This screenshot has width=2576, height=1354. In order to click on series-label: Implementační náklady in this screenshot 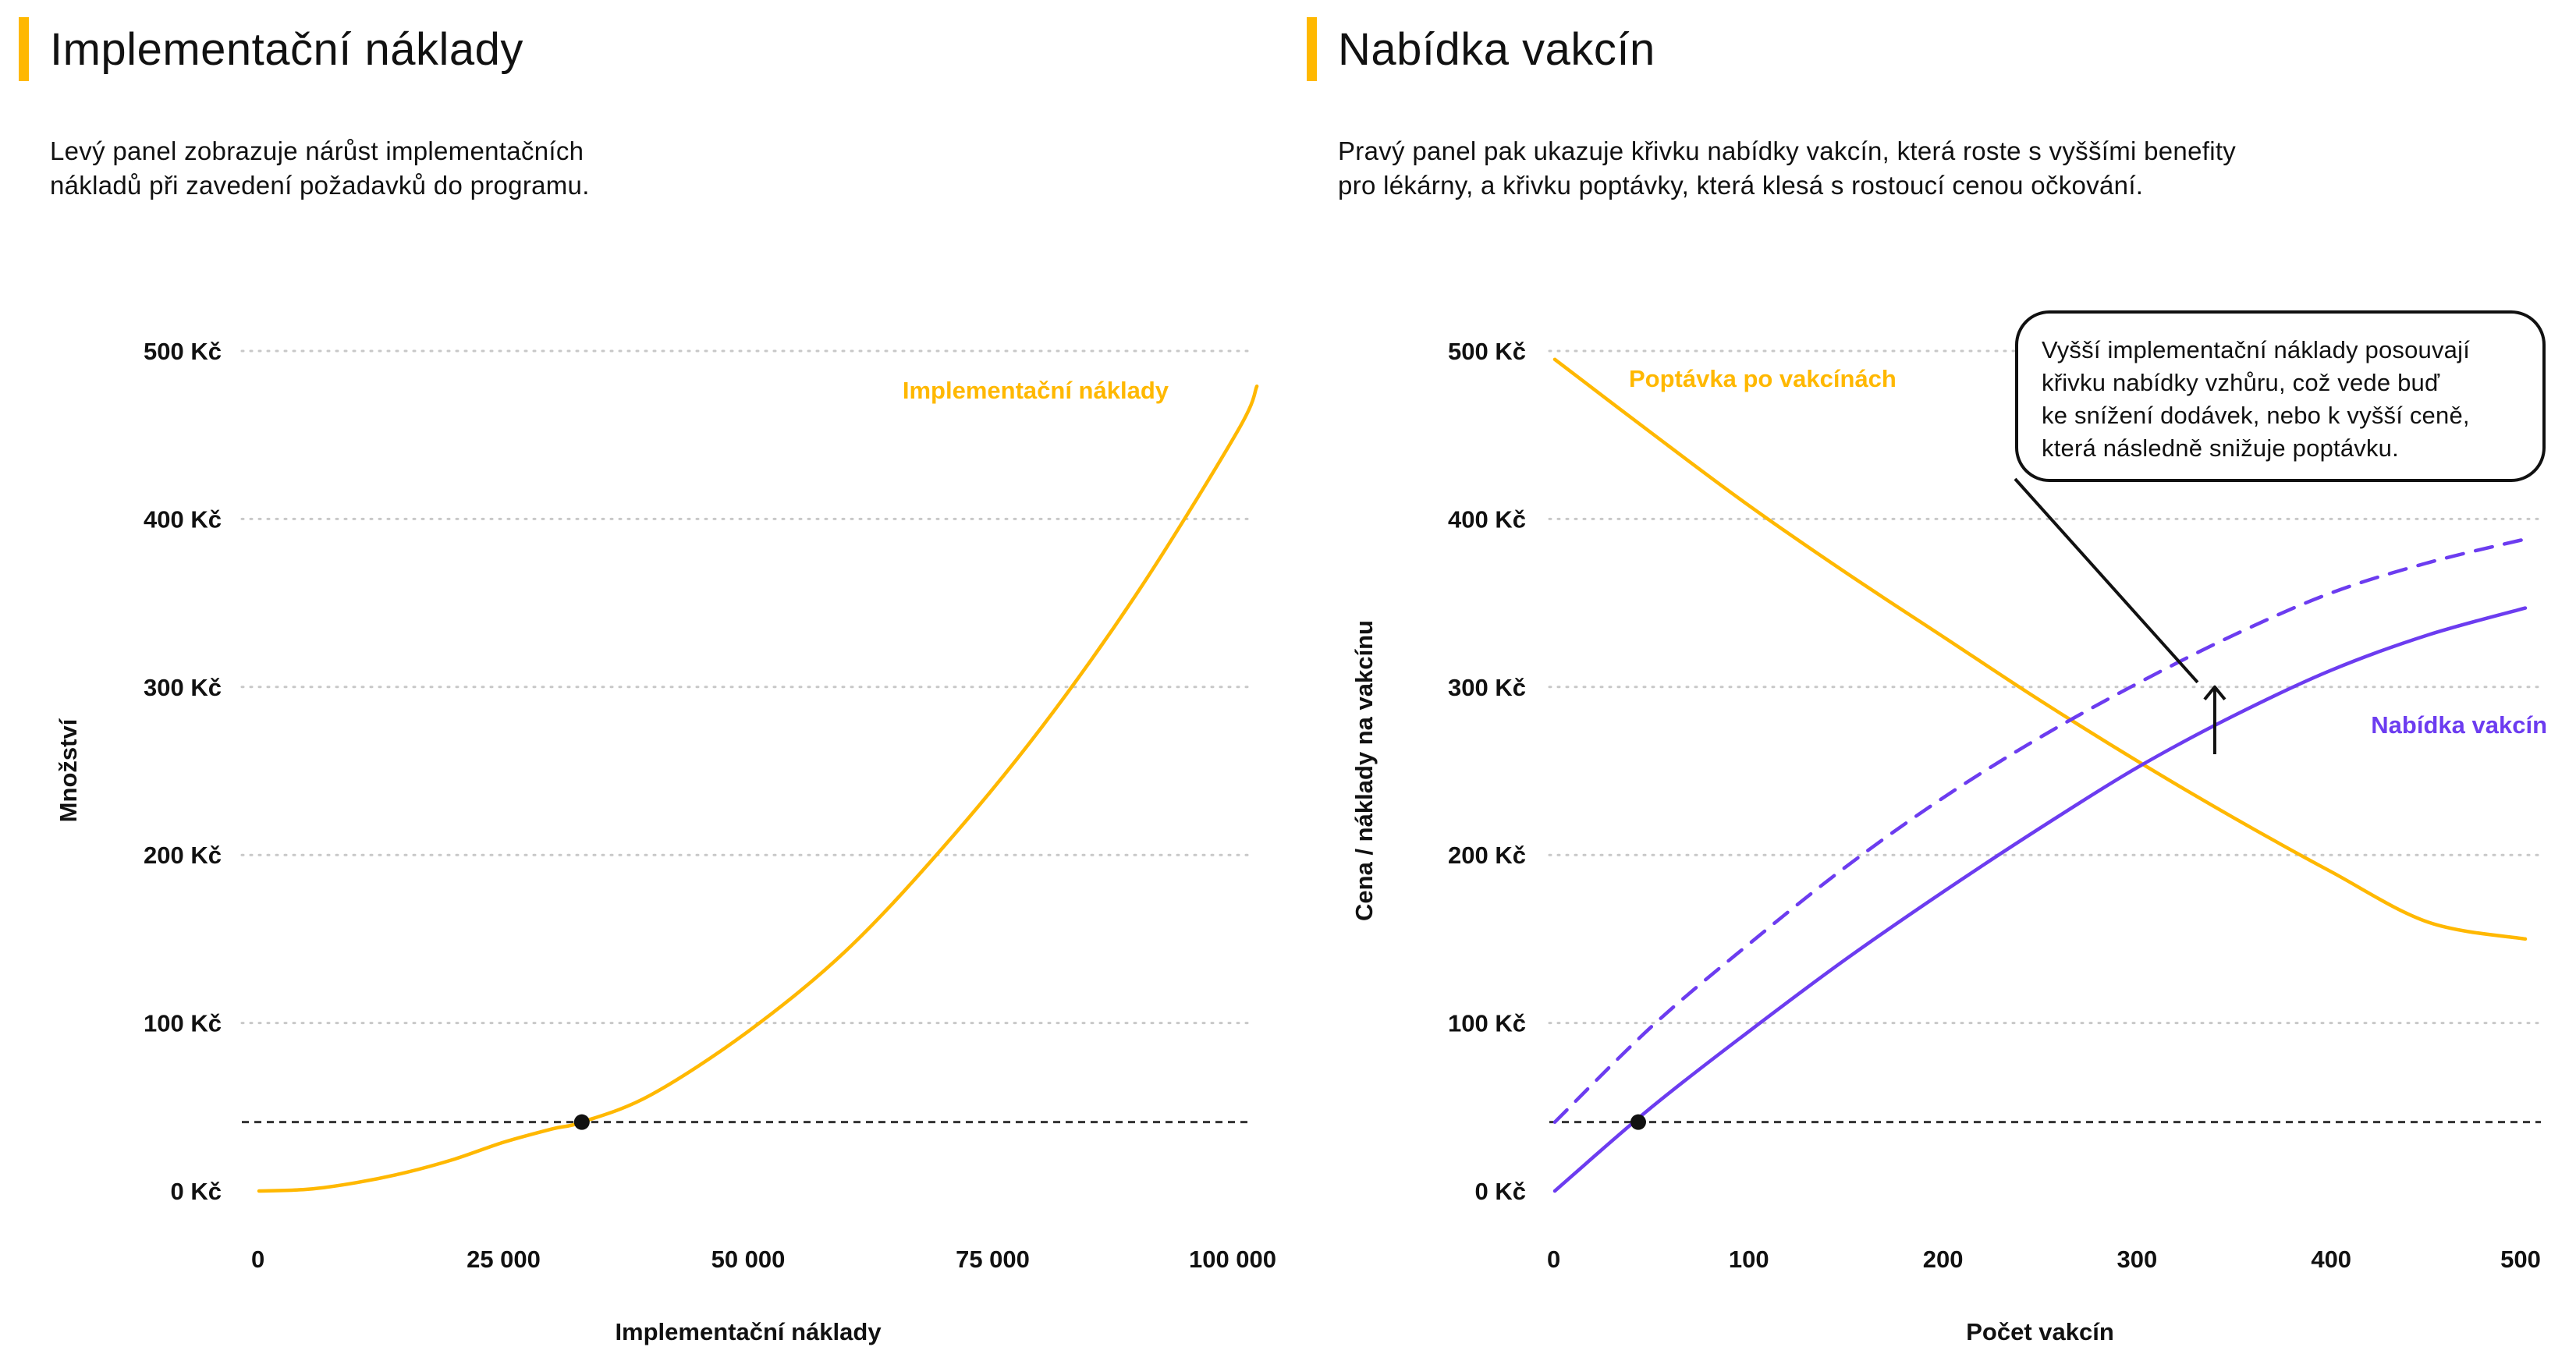, I will do `click(1036, 390)`.